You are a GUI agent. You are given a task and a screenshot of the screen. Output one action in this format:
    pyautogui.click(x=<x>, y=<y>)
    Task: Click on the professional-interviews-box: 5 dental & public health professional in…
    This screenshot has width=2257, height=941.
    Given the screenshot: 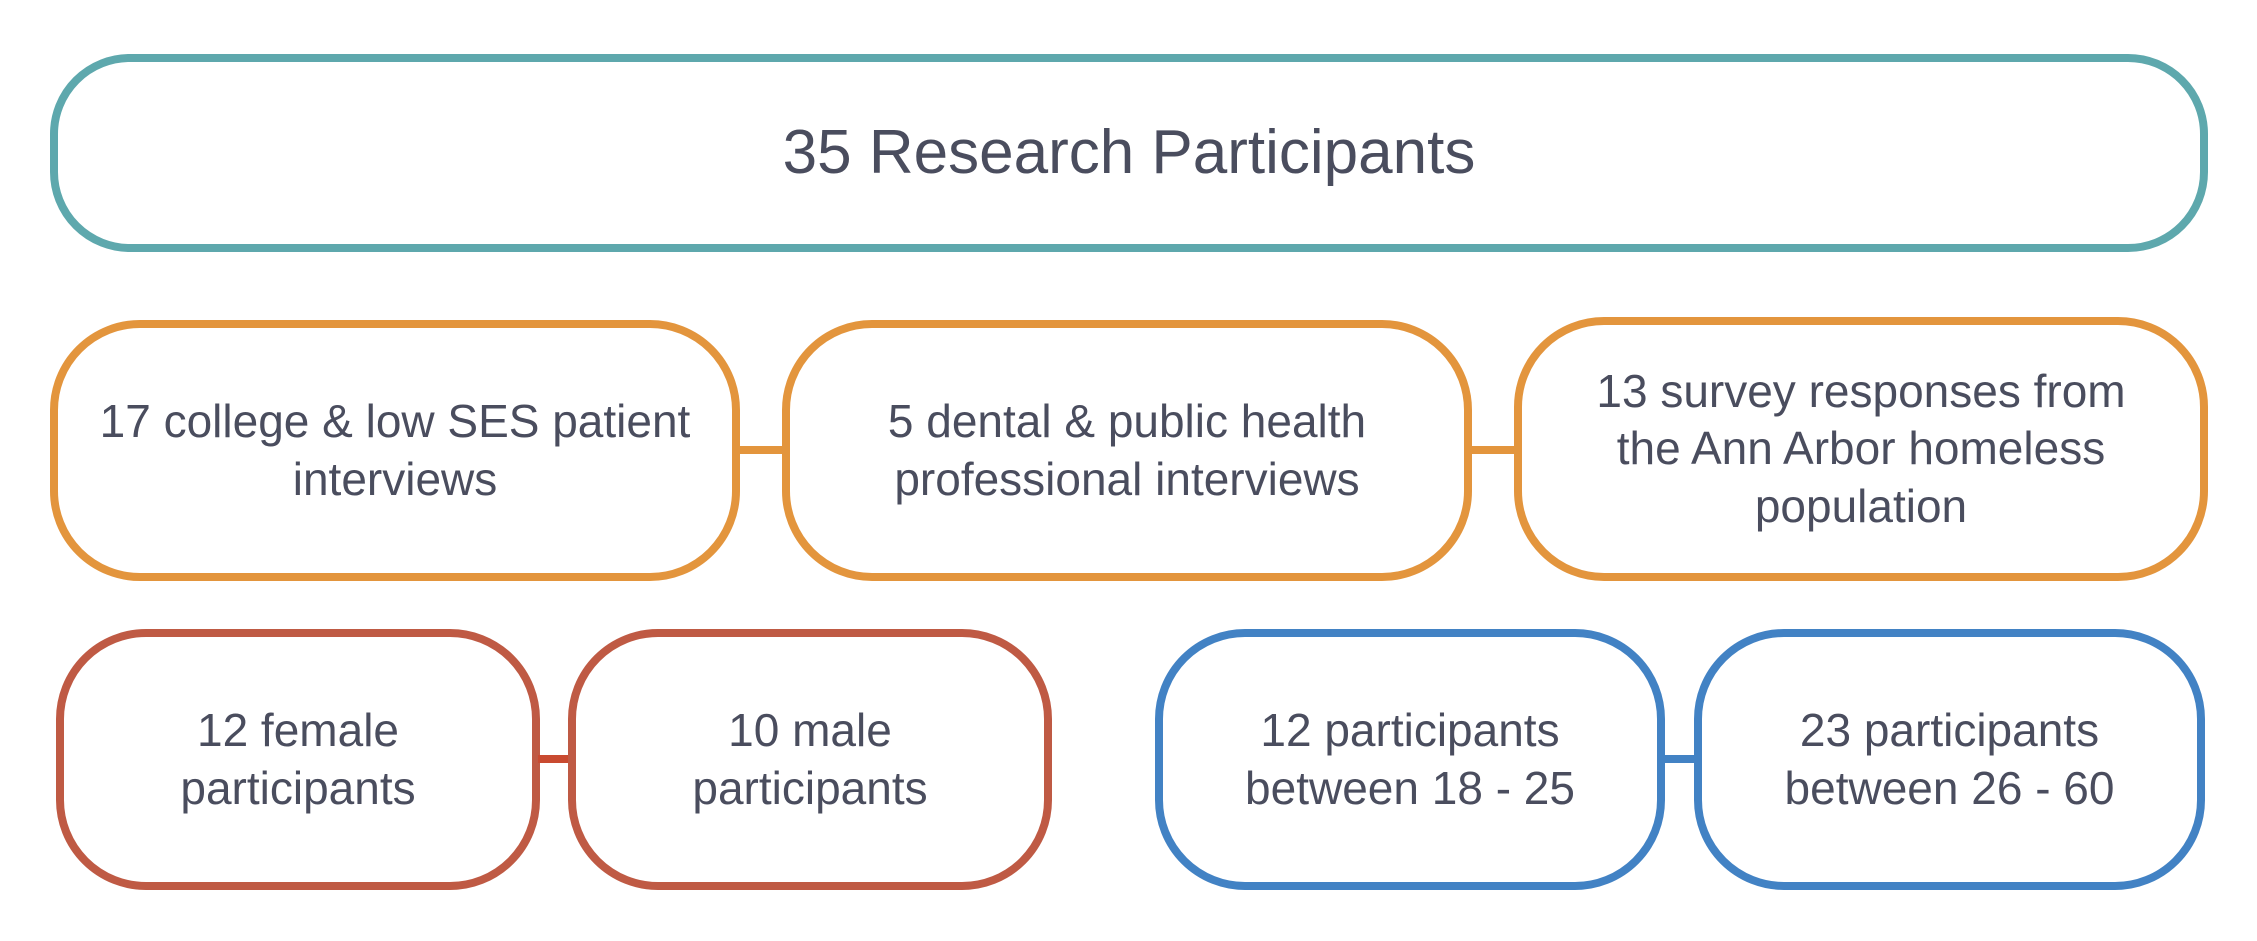 What is the action you would take?
    pyautogui.click(x=1127, y=450)
    